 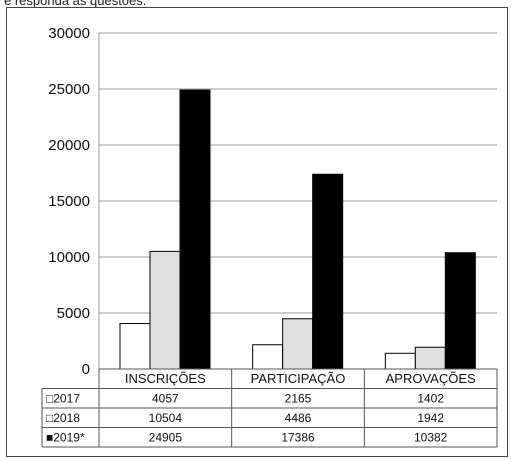 I want to click on y-tick-label: 30000, so click(x=69, y=33).